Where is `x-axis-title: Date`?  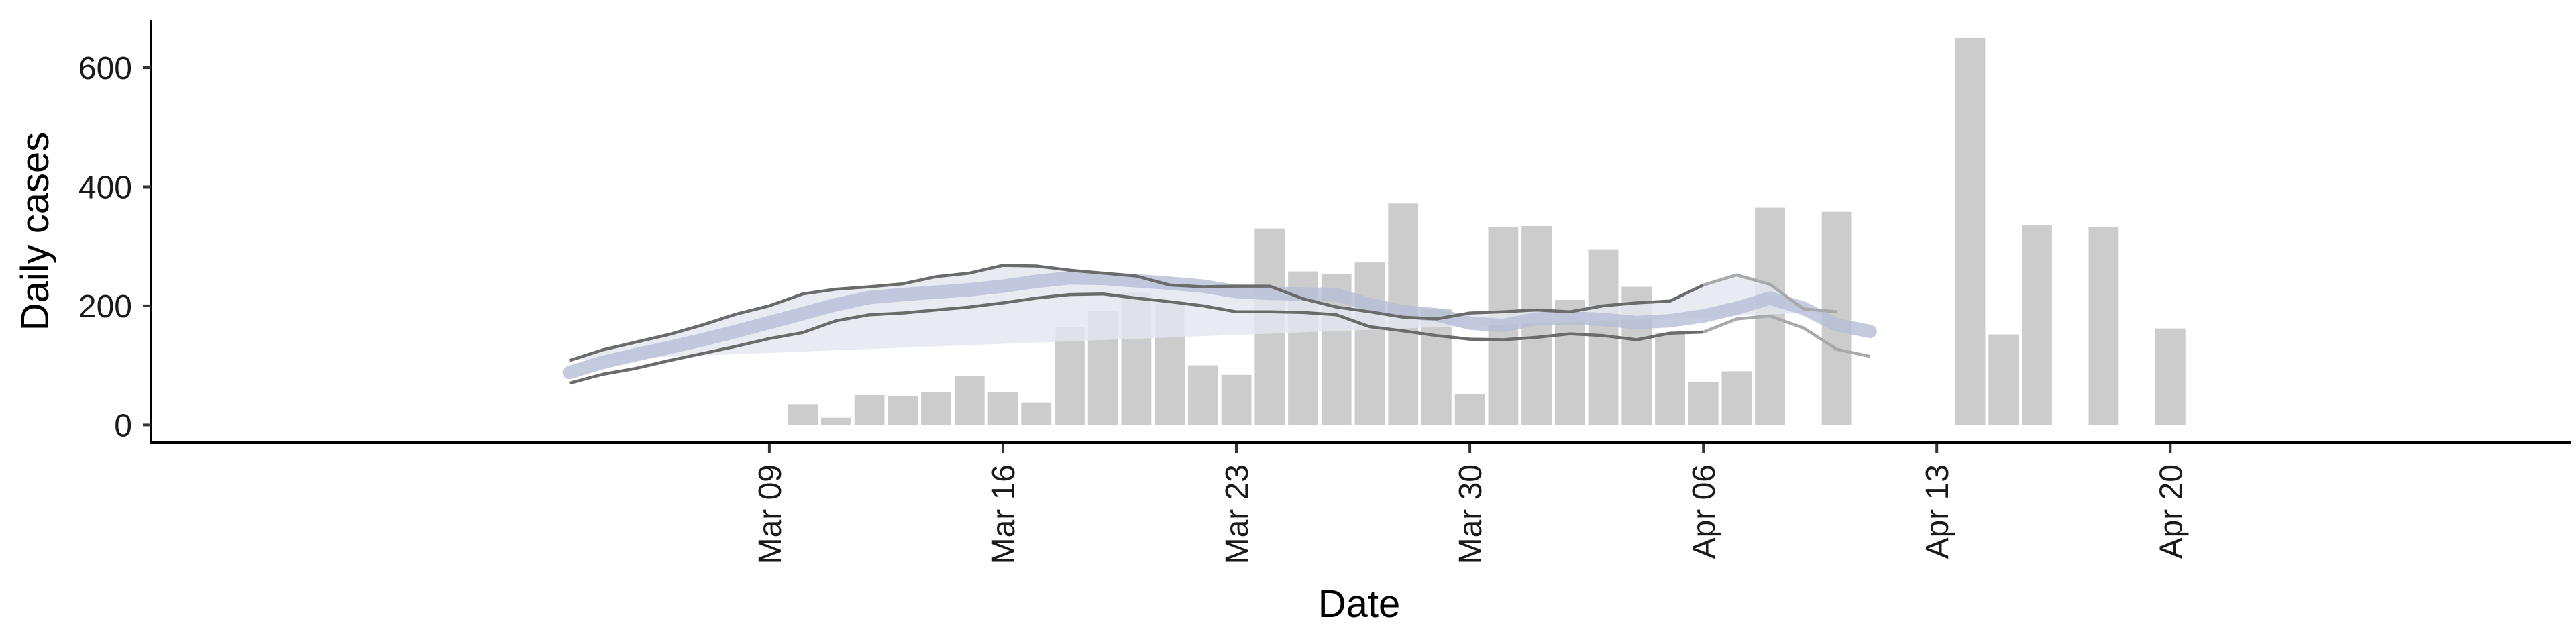
x-axis-title: Date is located at coordinates (1359, 604).